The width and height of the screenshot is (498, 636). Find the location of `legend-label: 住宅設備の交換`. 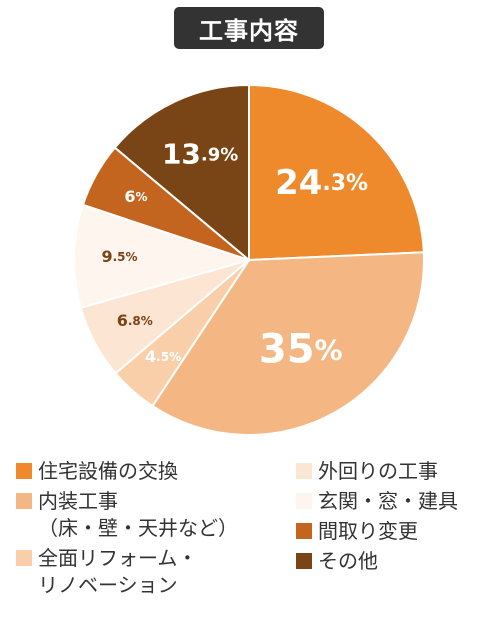

legend-label: 住宅設備の交換 is located at coordinates (108, 471).